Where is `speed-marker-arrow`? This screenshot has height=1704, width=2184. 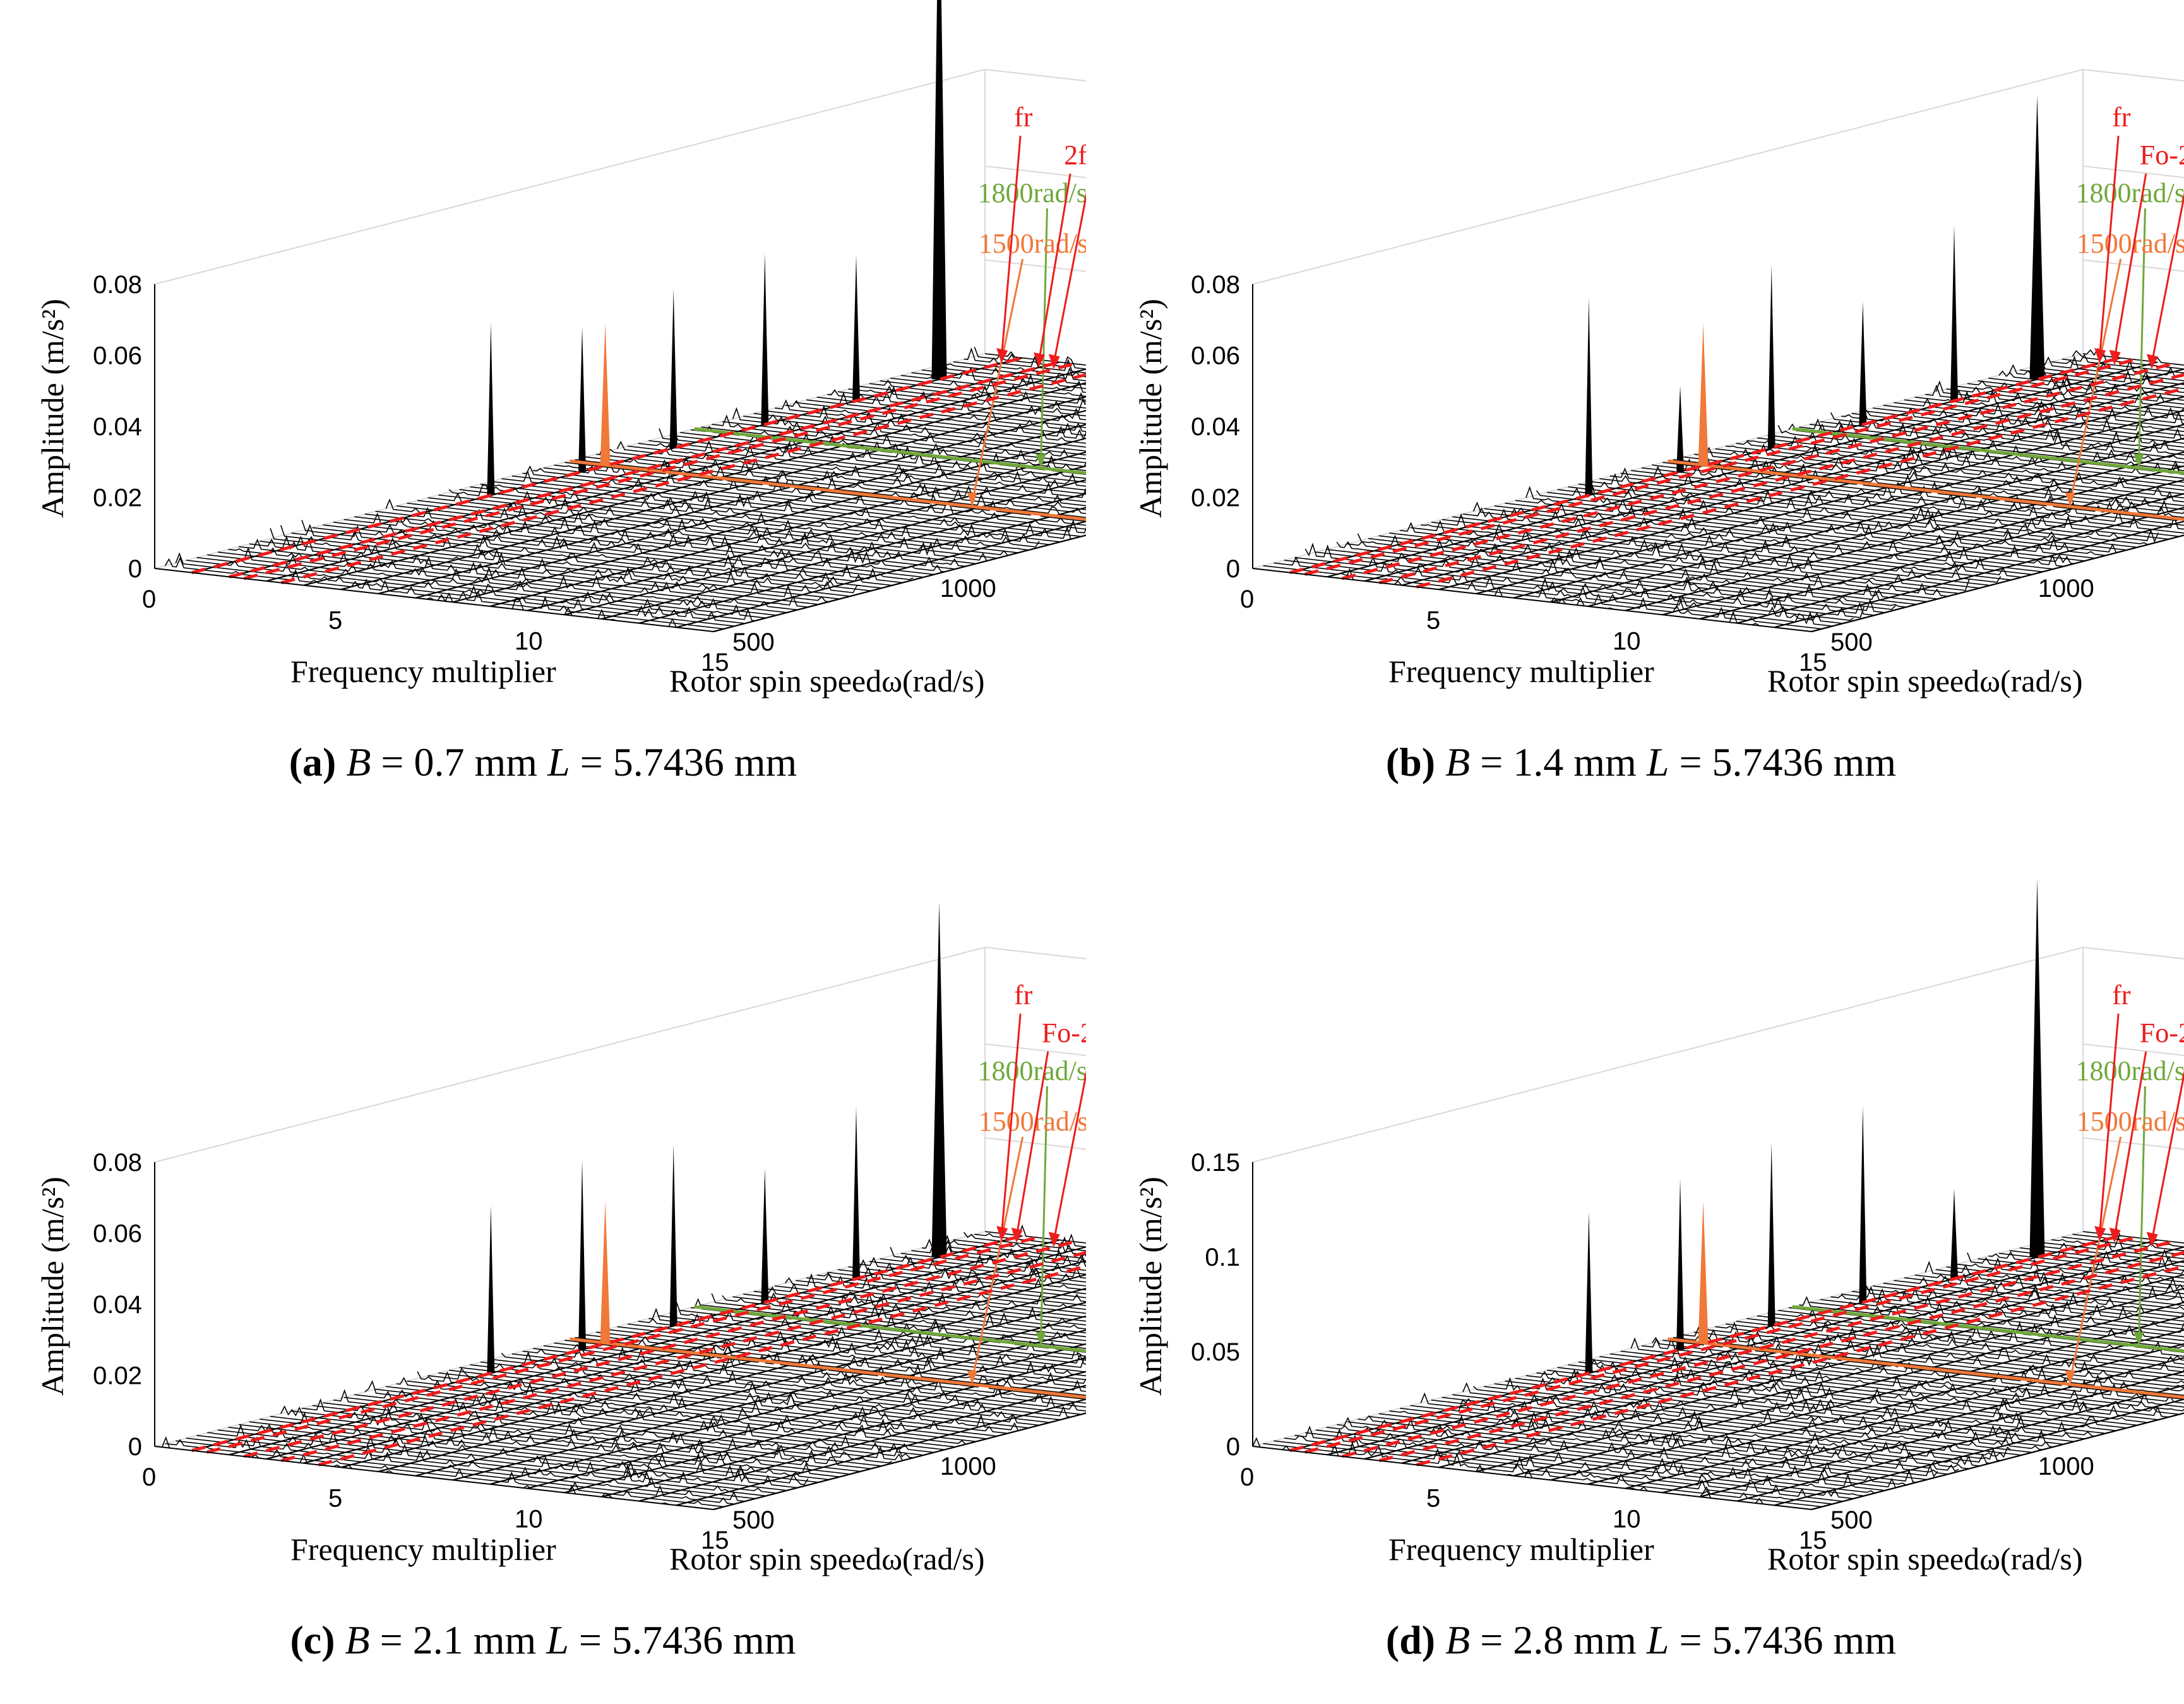 speed-marker-arrow is located at coordinates (1043, 1214).